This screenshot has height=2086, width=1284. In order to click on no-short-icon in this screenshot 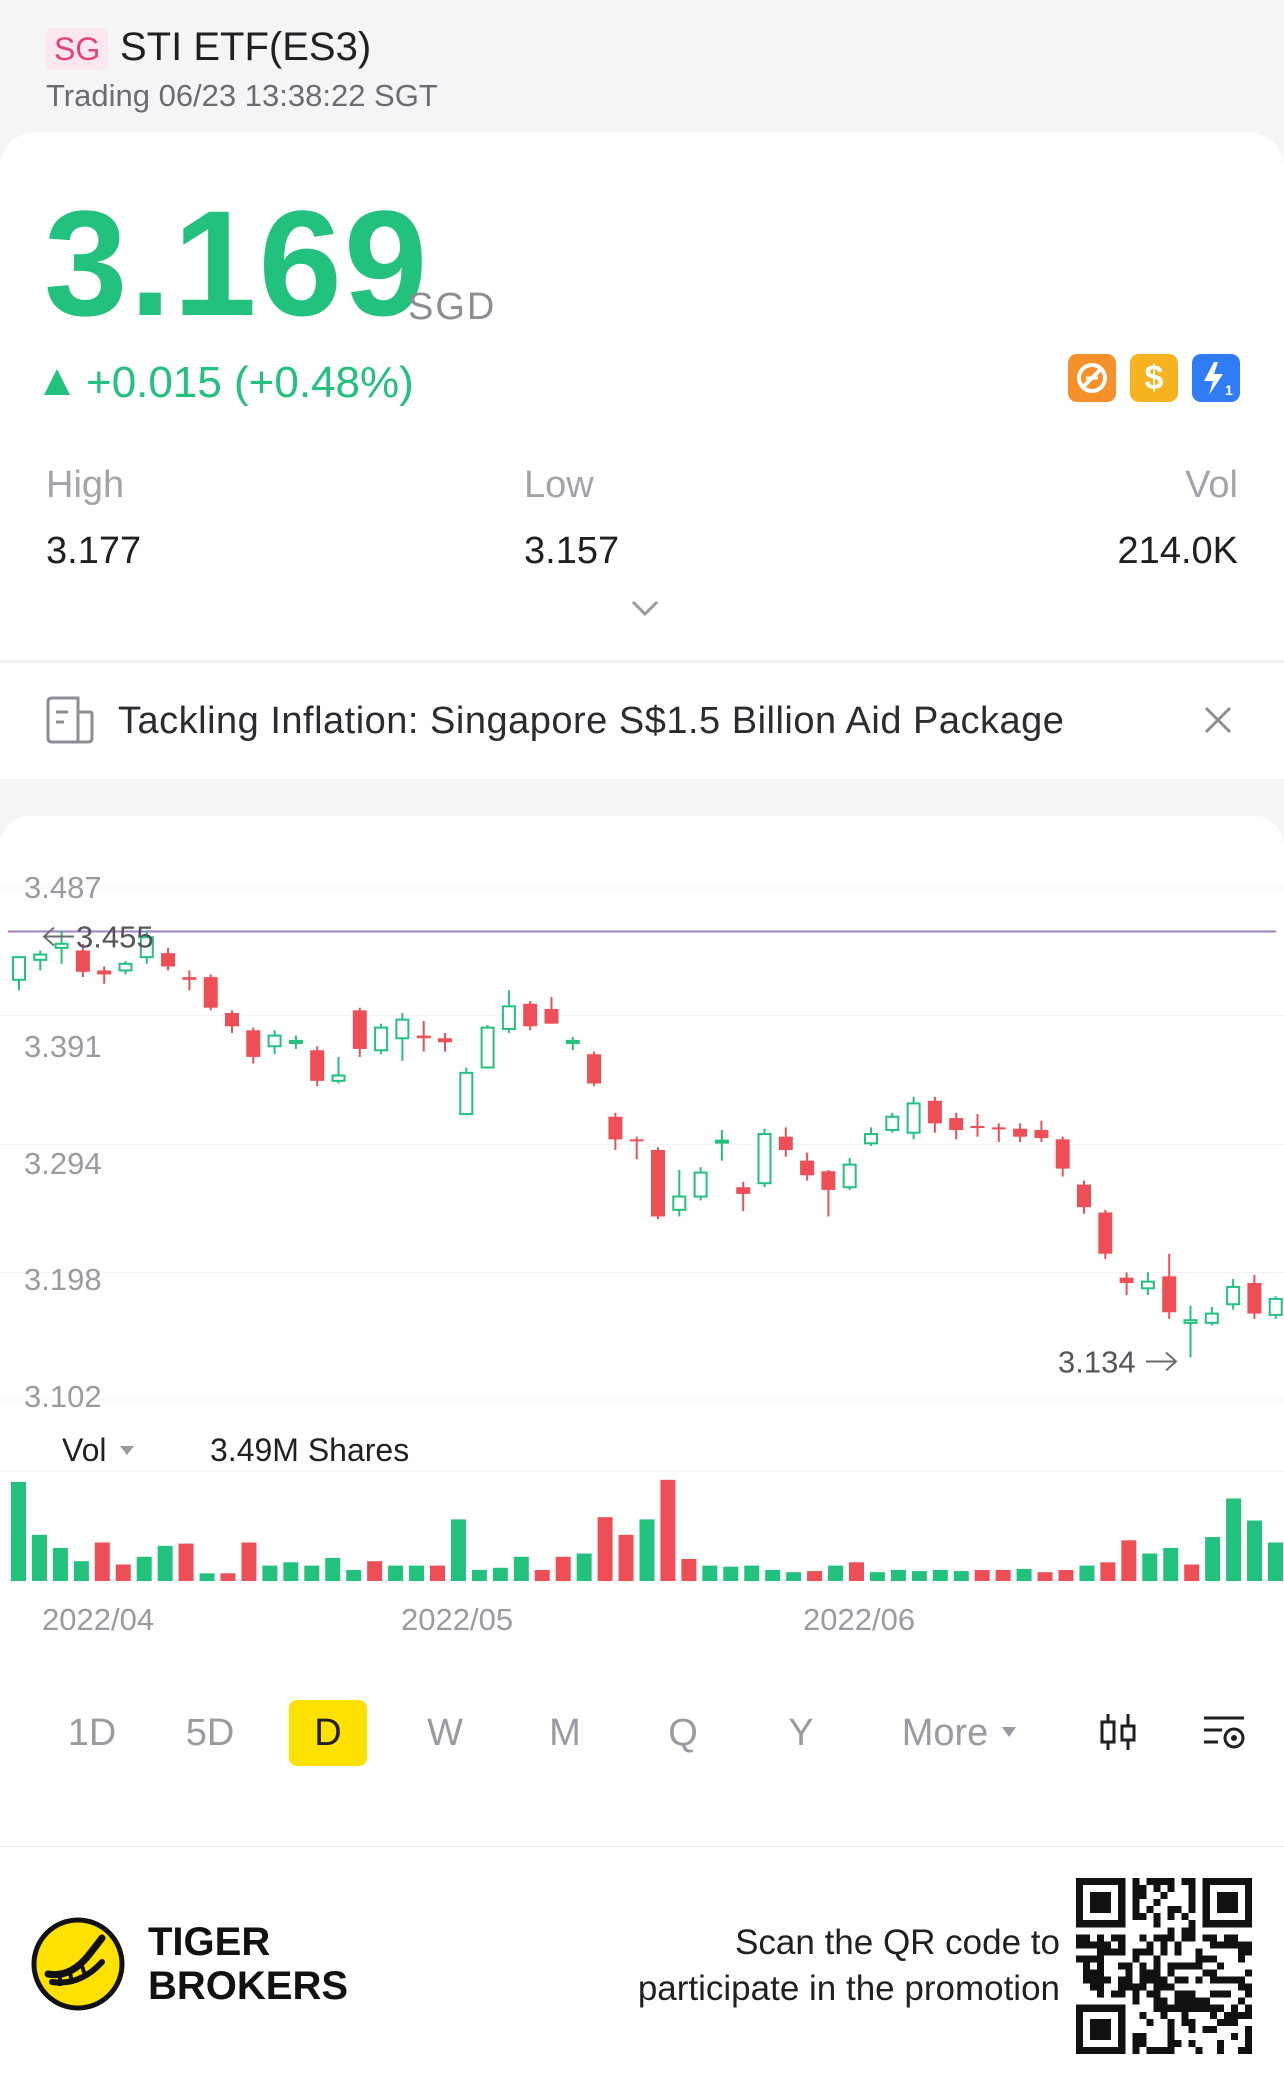, I will do `click(1092, 378)`.